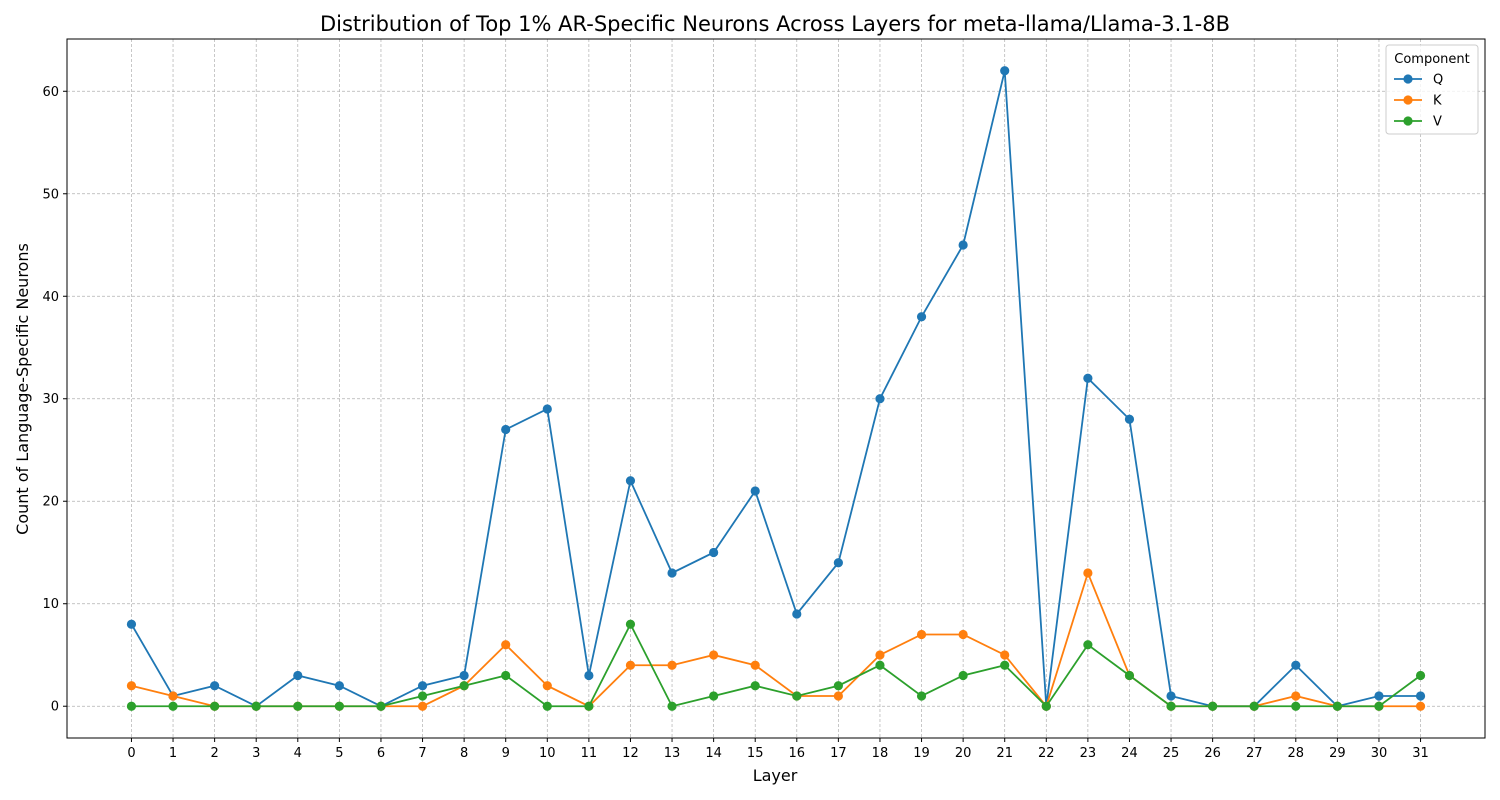 The height and width of the screenshot is (800, 1500). I want to click on legend-item-q: Q, so click(1418, 80).